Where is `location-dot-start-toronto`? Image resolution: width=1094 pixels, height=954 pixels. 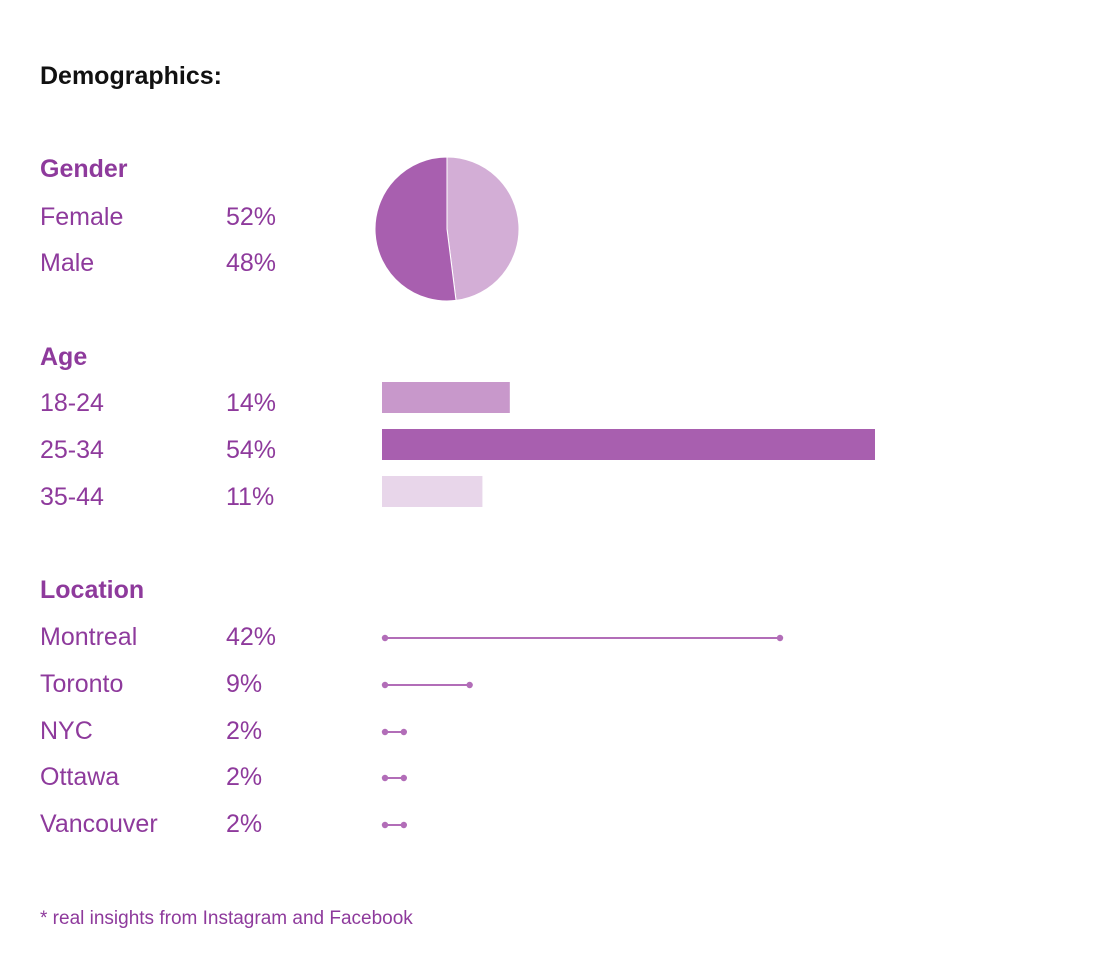
location-dot-start-toronto is located at coordinates (385, 685).